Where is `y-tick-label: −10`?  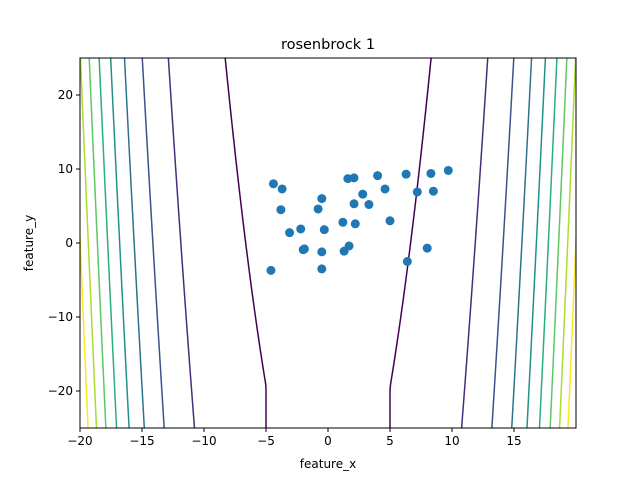
y-tick-label: −10 is located at coordinates (60, 317).